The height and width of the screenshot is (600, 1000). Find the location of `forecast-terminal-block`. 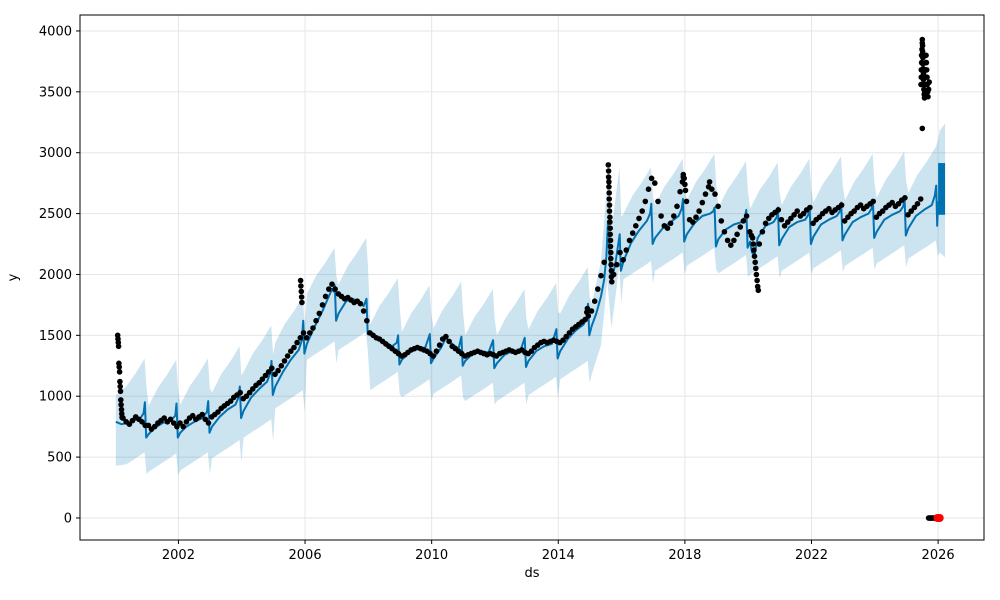

forecast-terminal-block is located at coordinates (942, 189).